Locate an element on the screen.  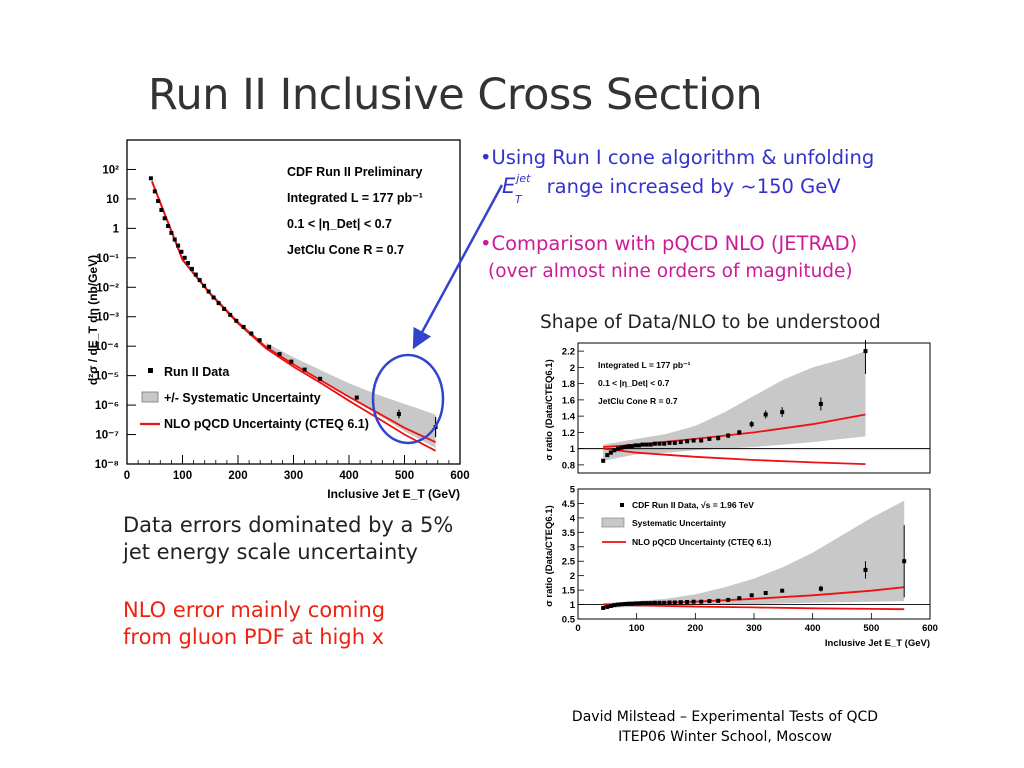
main-info-line2: Integrated L = 177 pb⁻¹ is located at coordinates (355, 198).